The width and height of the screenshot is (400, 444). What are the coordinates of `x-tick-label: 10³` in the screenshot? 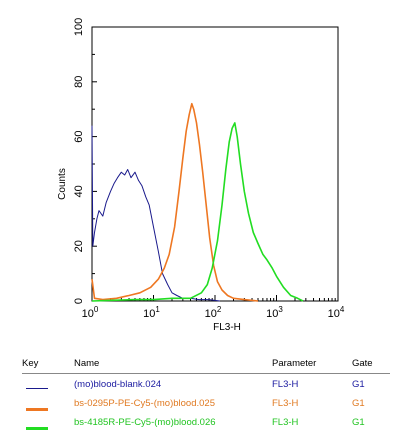 It's located at (274, 312).